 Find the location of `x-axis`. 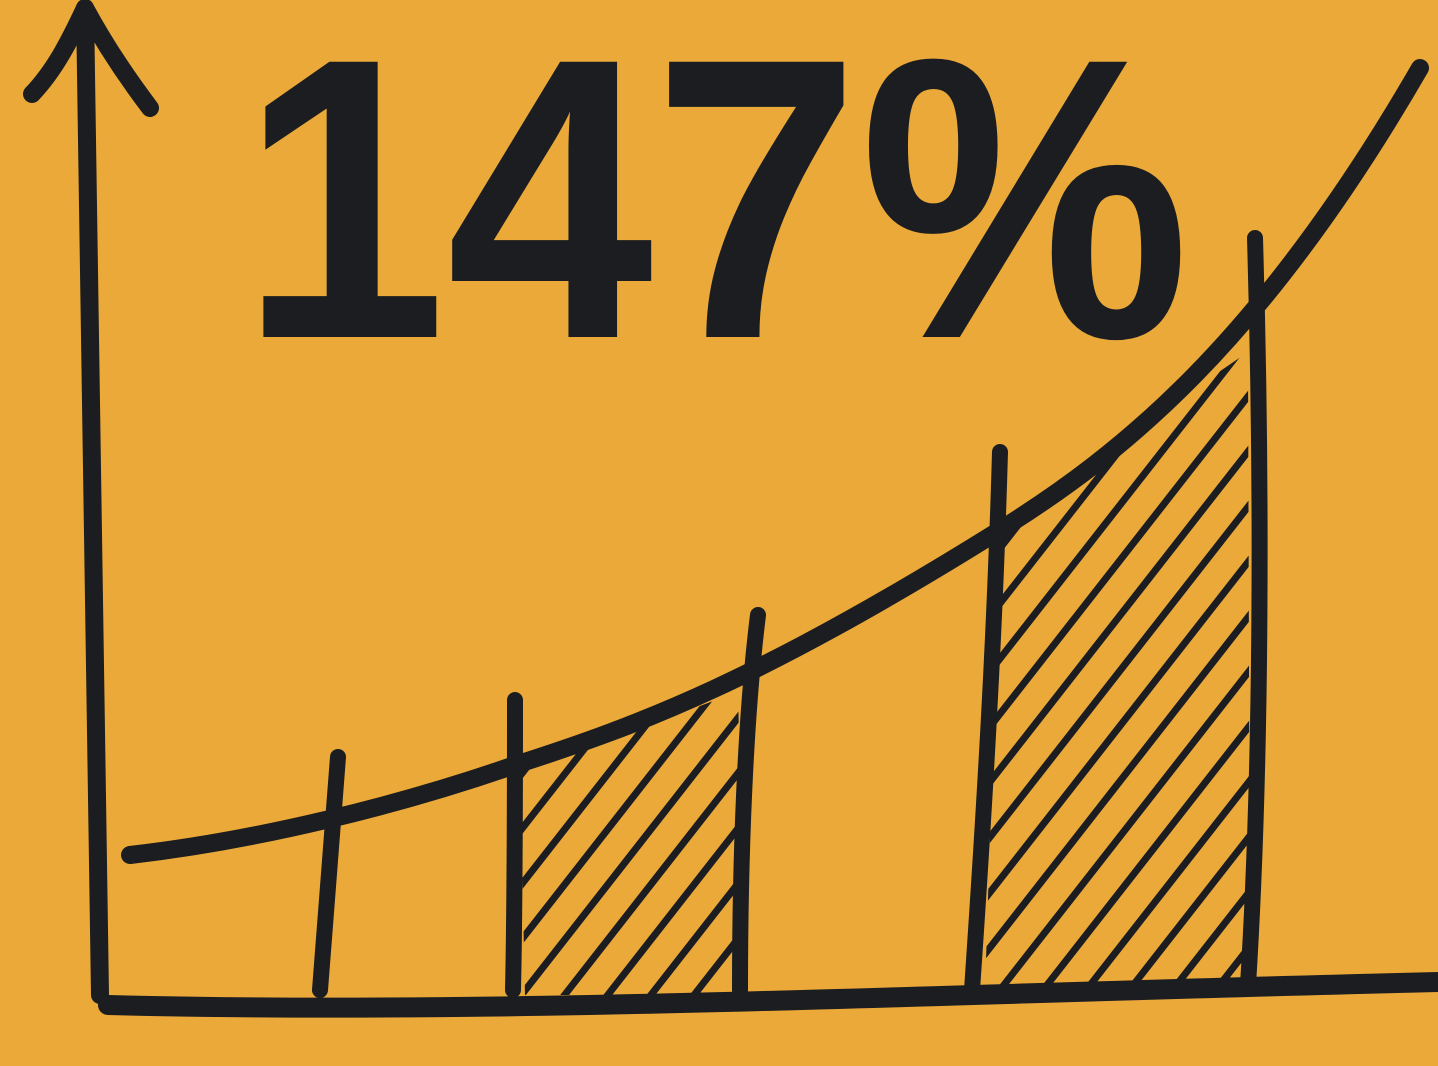

x-axis is located at coordinates (768, 995).